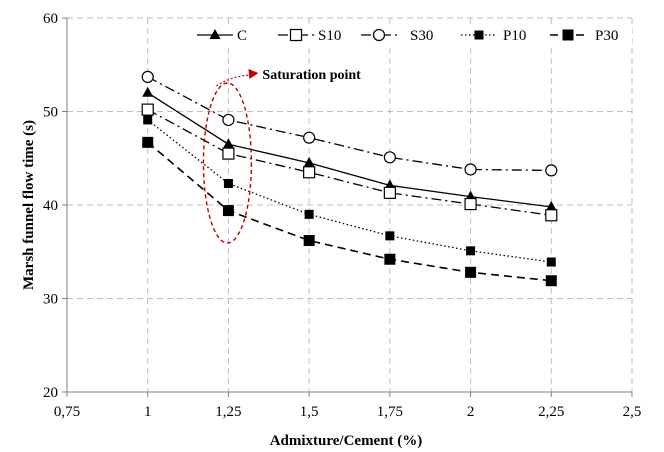 The width and height of the screenshot is (664, 452). Describe the element at coordinates (50, 113) in the screenshot. I see `y-tick-label: 50` at that location.